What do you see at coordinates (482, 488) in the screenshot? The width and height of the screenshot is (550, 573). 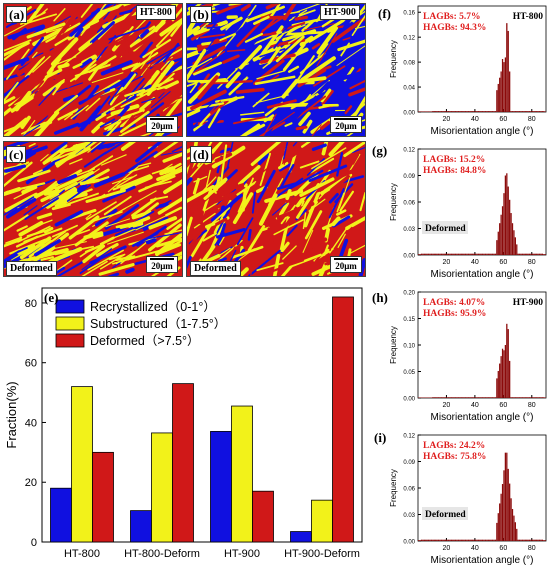 I see `plot-frame` at bounding box center [482, 488].